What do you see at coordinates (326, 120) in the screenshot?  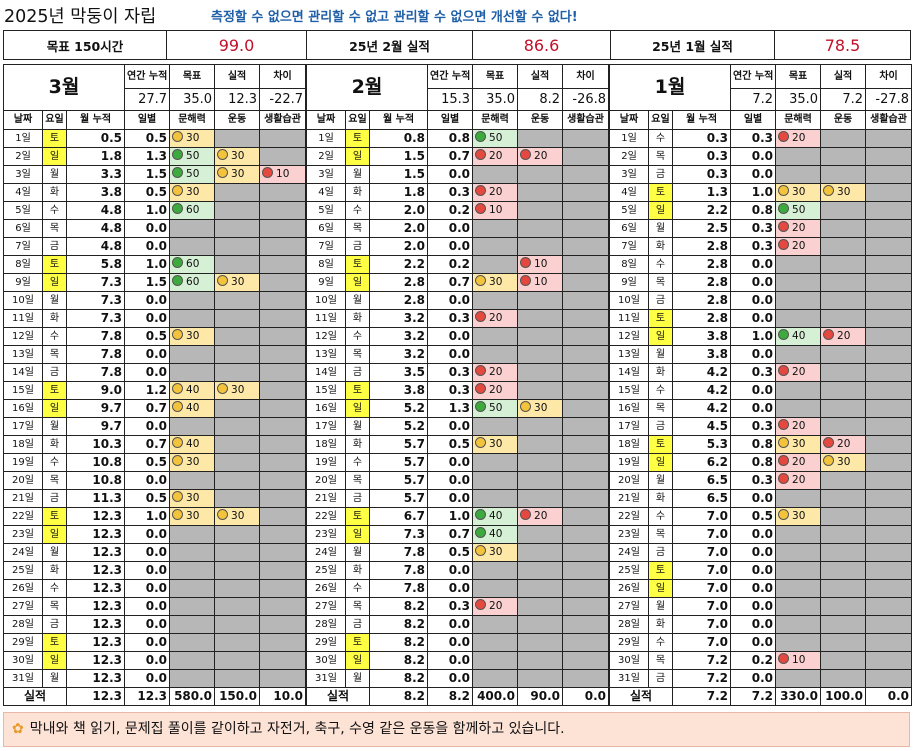 I see `col-header-date: 날짜` at bounding box center [326, 120].